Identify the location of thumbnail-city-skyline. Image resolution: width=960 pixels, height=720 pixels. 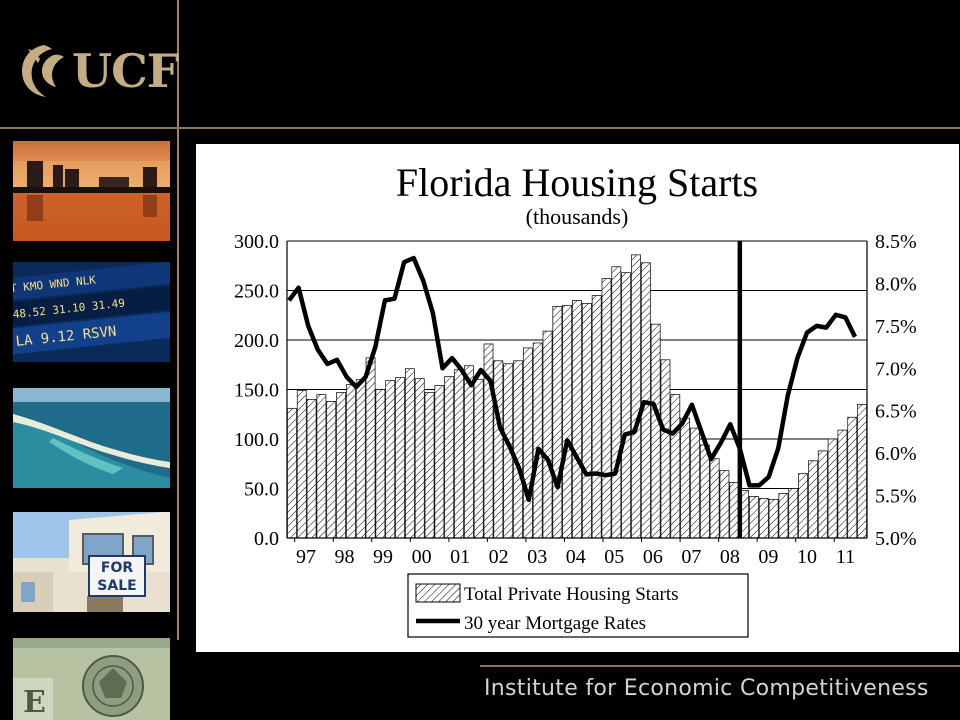
(91, 191).